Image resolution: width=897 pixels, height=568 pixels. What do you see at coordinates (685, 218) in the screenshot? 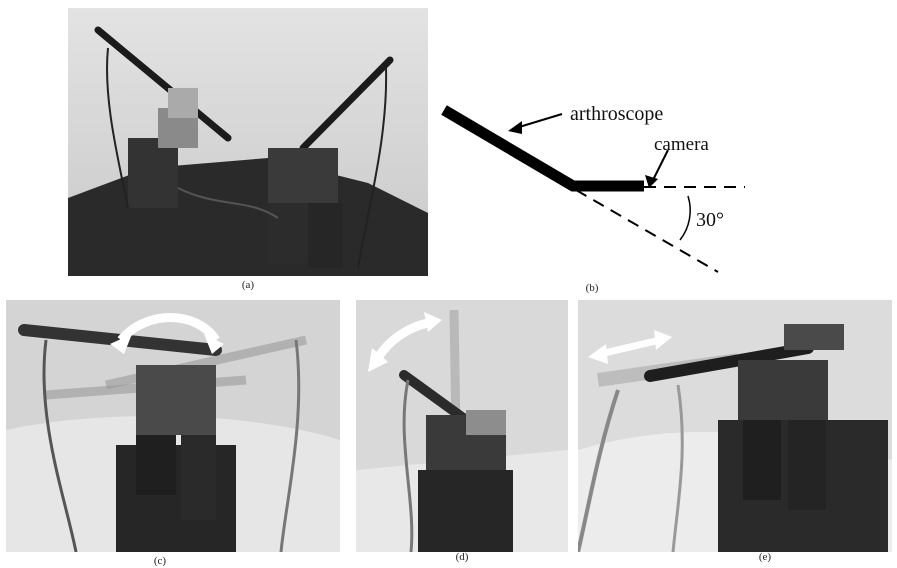
I see `angle-arc` at bounding box center [685, 218].